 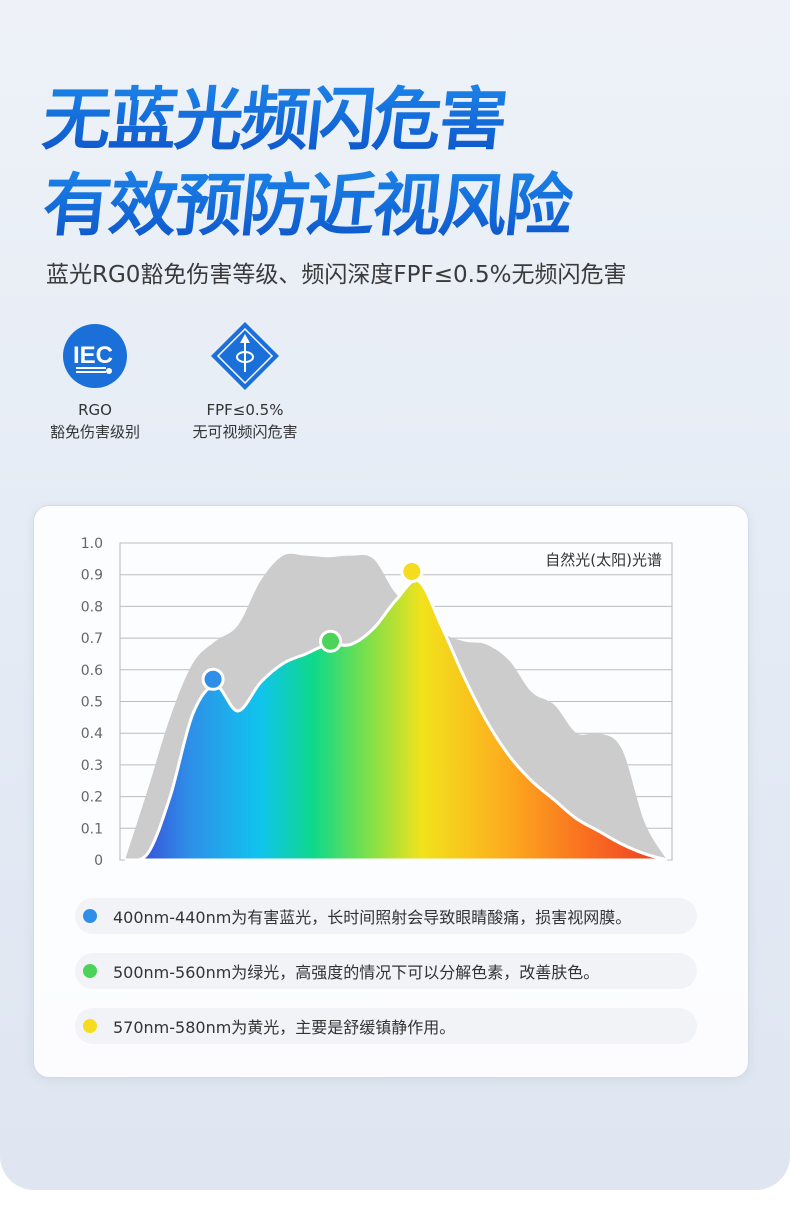 I want to click on y-tick-label: 0.4, so click(x=92, y=734).